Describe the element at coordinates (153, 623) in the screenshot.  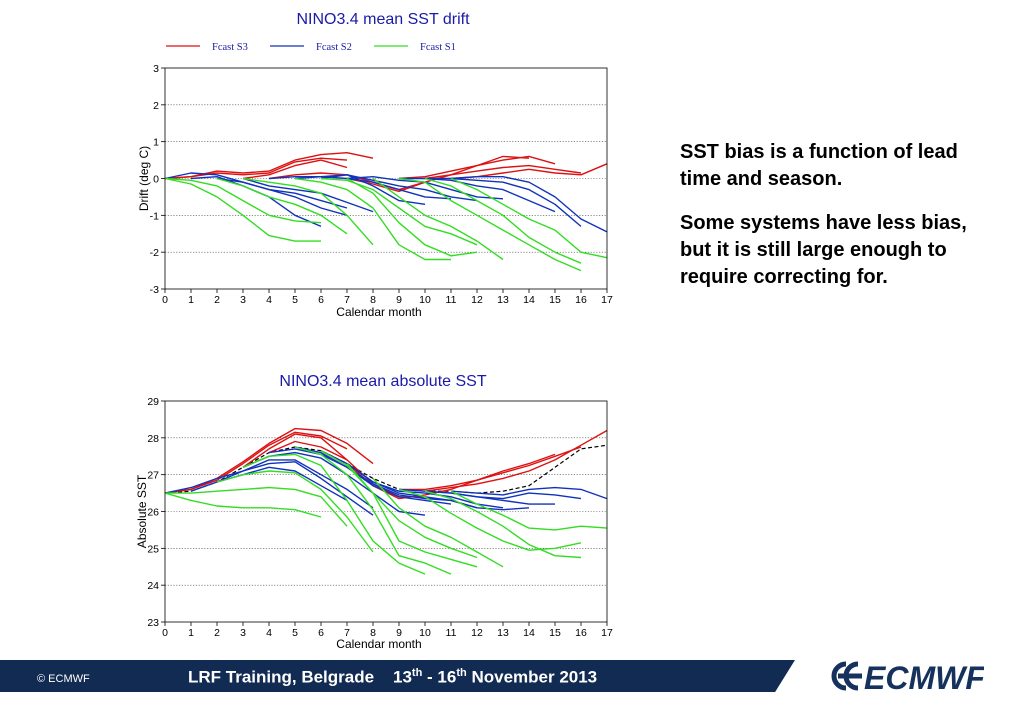
I see `y-tick-label: 23` at that location.